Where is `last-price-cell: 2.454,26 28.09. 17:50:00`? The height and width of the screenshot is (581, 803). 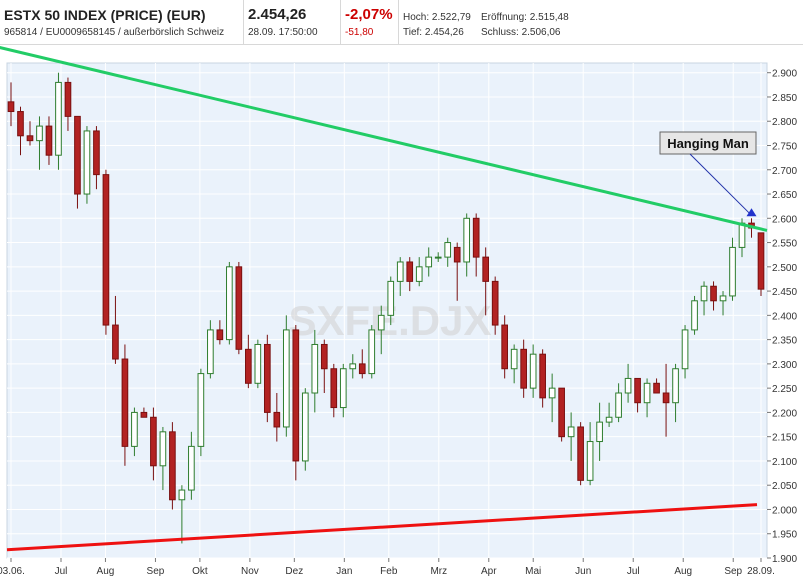 last-price-cell: 2.454,26 28.09. 17:50:00 is located at coordinates (292, 22).